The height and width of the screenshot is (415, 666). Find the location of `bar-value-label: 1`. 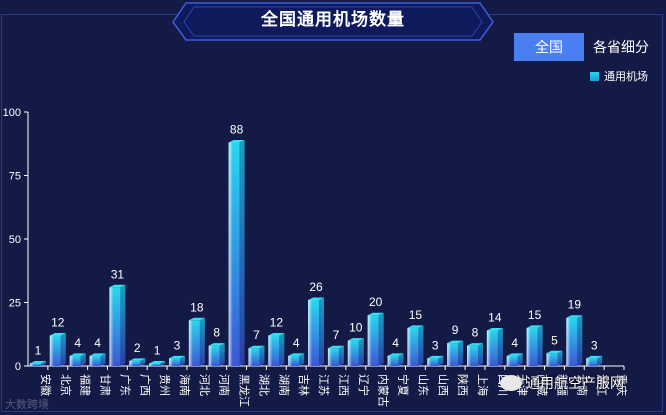

bar-value-label: 1 is located at coordinates (157, 350).